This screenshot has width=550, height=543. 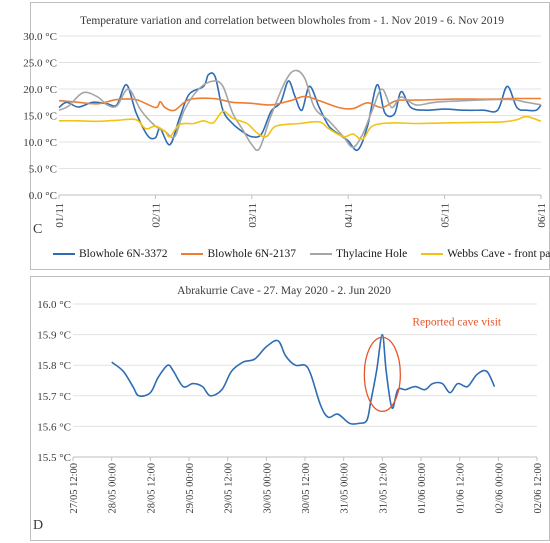 What do you see at coordinates (54, 366) in the screenshot?
I see `chart-d-y-tick-label: 15.8 °C` at bounding box center [54, 366].